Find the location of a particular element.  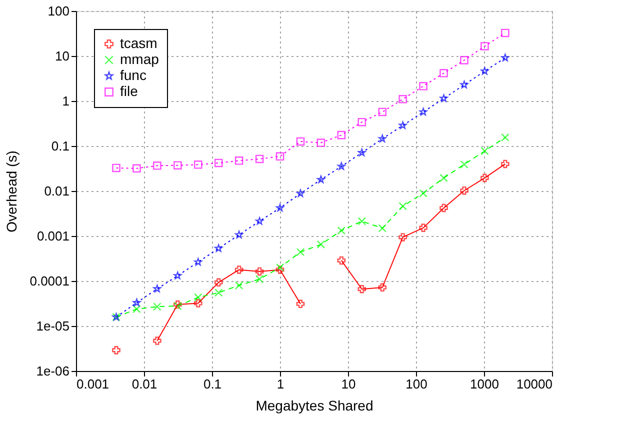

y-tick-label: 100 is located at coordinates (59, 11).